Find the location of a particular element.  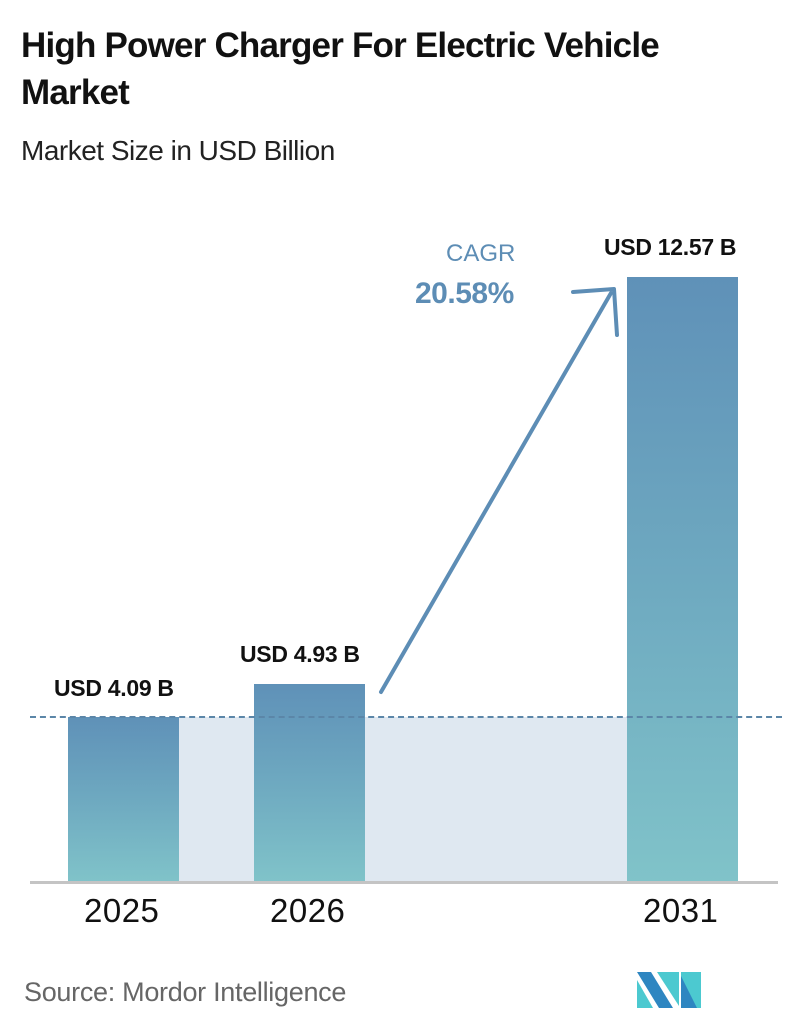

year-label-2026: 2026 is located at coordinates (308, 910).